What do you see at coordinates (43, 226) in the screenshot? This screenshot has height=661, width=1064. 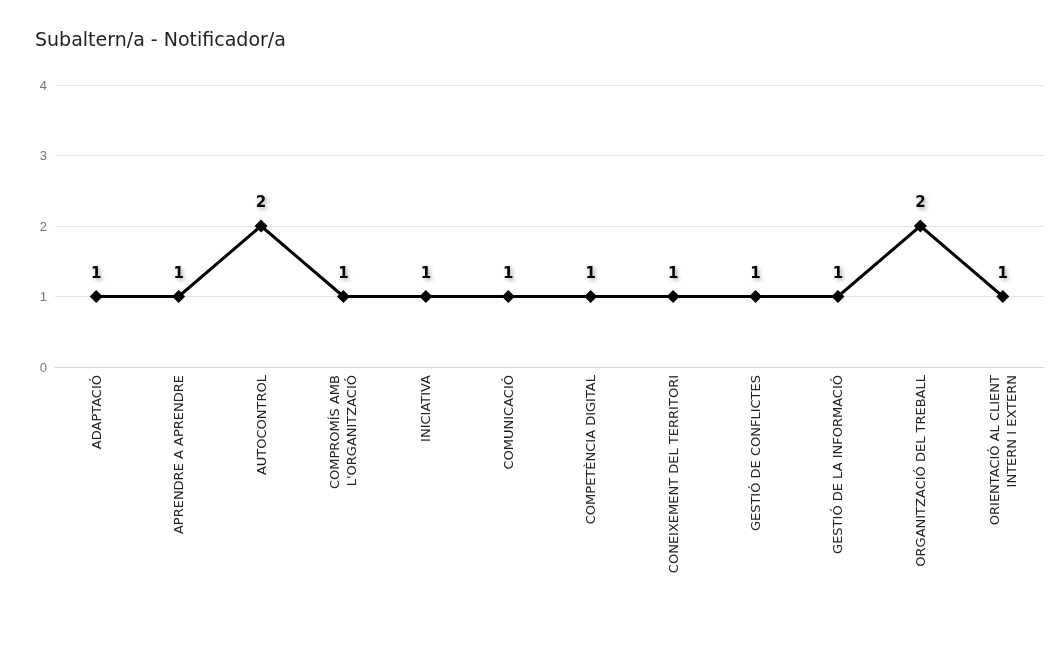 I see `y-tick-label: 2` at bounding box center [43, 226].